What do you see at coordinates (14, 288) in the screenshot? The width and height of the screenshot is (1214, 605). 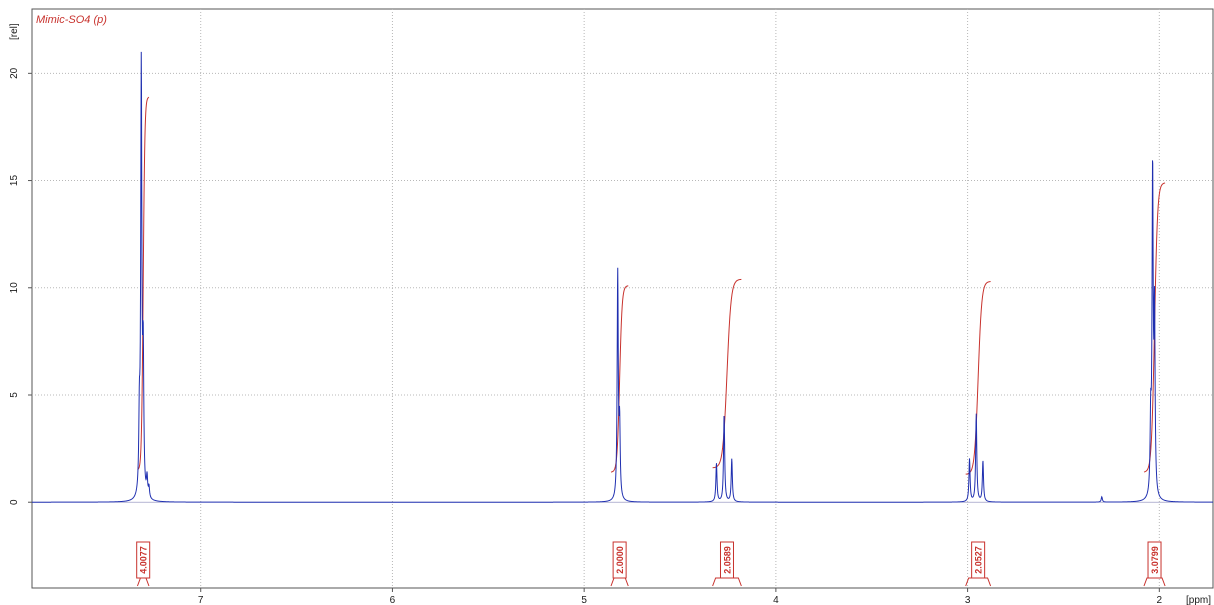 I see `y-tick-label: 10` at bounding box center [14, 288].